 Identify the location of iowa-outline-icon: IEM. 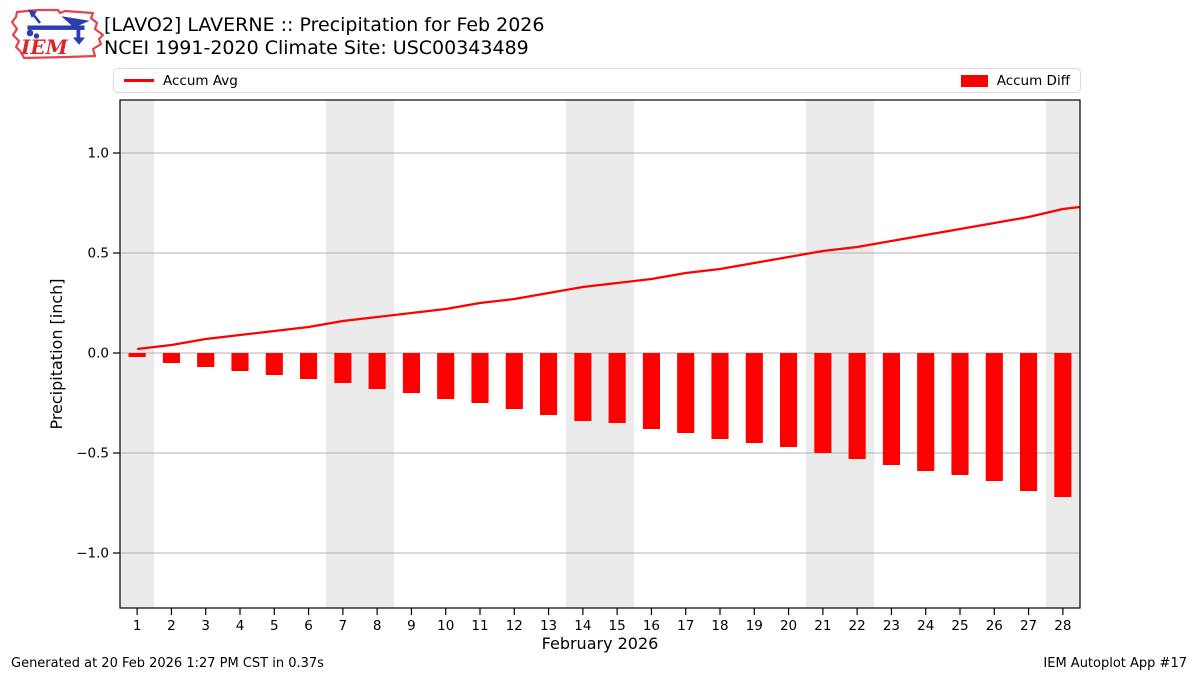
(57, 34).